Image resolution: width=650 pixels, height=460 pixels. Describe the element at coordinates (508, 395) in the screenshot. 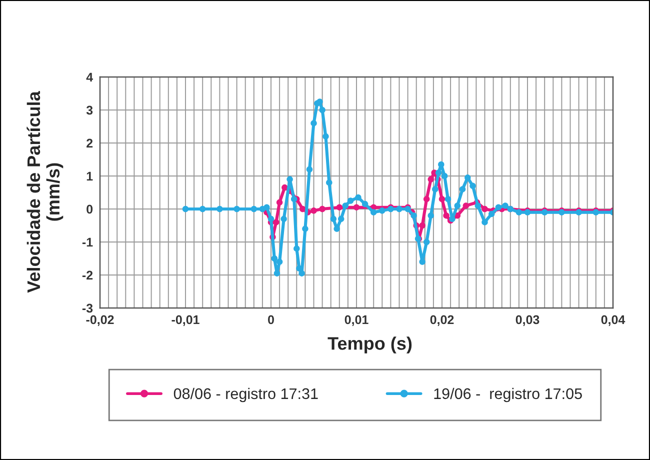

I see `legend-label: 19/06 - registro 17:05` at that location.